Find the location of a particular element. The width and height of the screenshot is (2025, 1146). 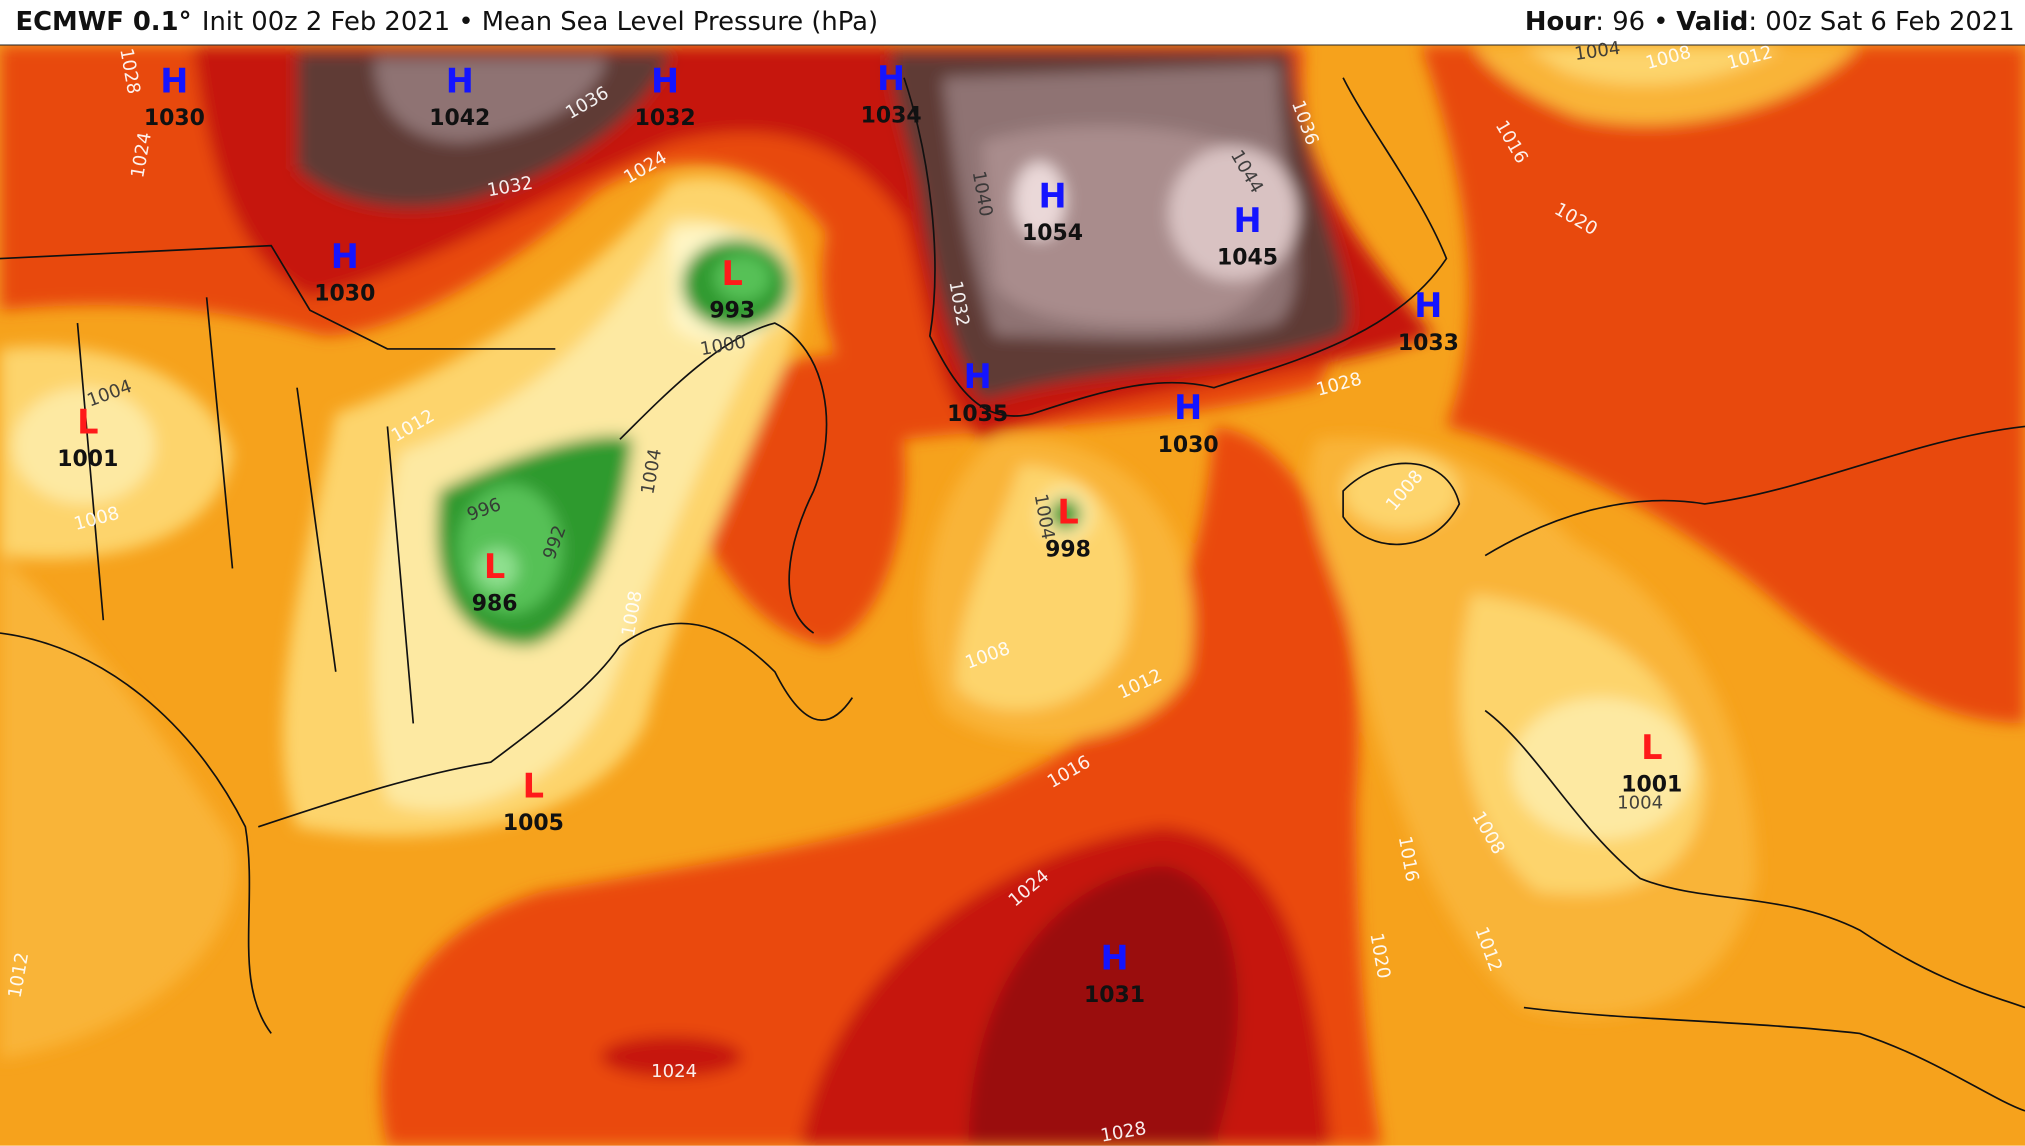

center-value: 1033 is located at coordinates (1428, 343).